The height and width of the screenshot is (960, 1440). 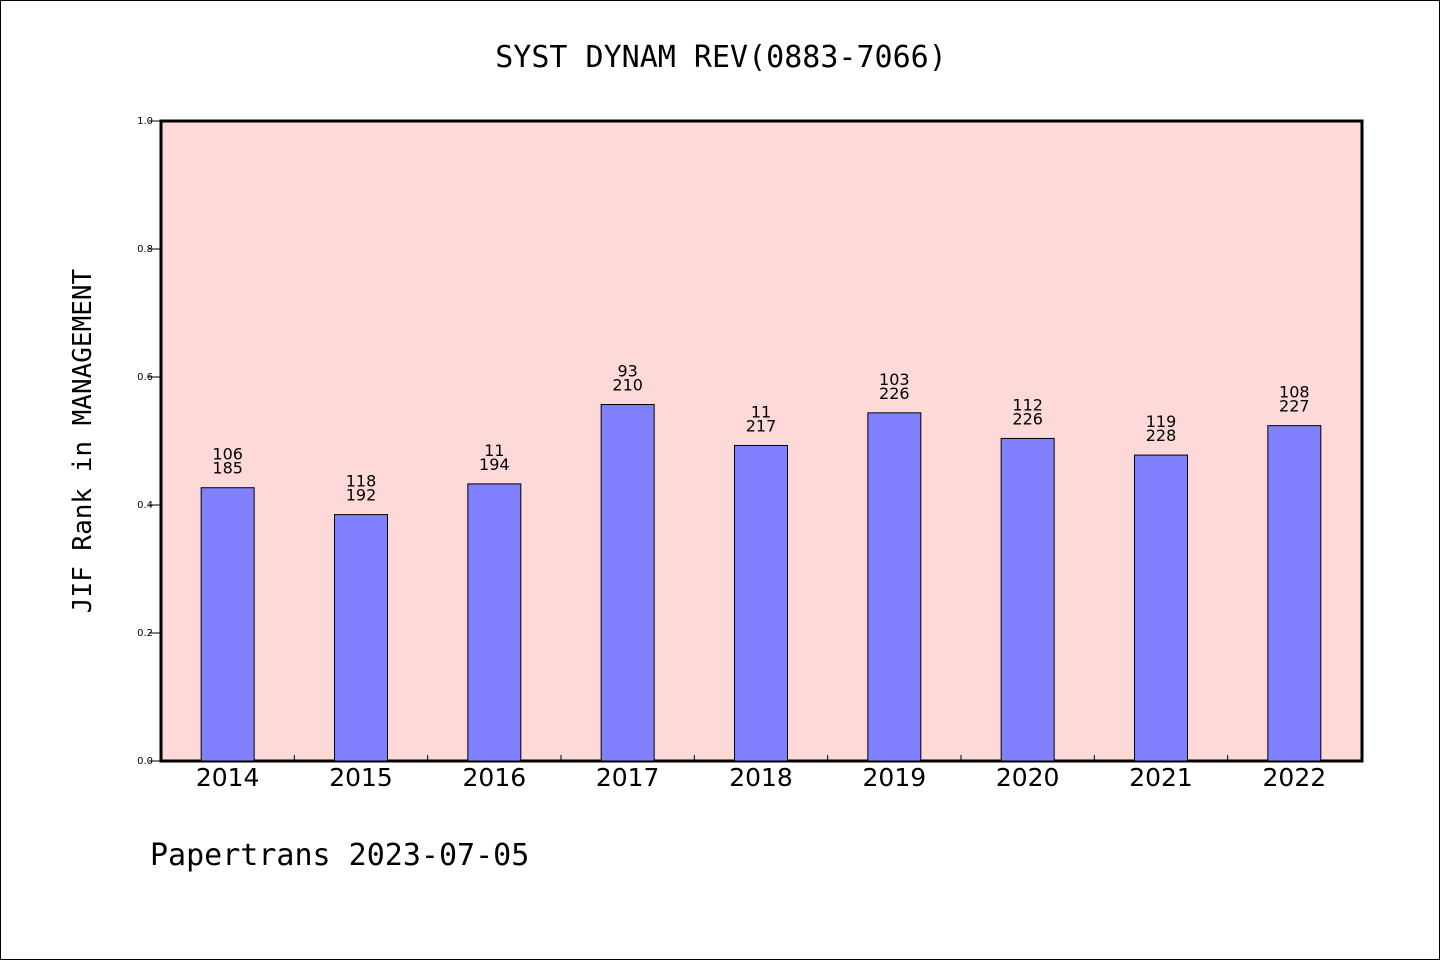 I want to click on x-tick-label: 2016, so click(x=495, y=777).